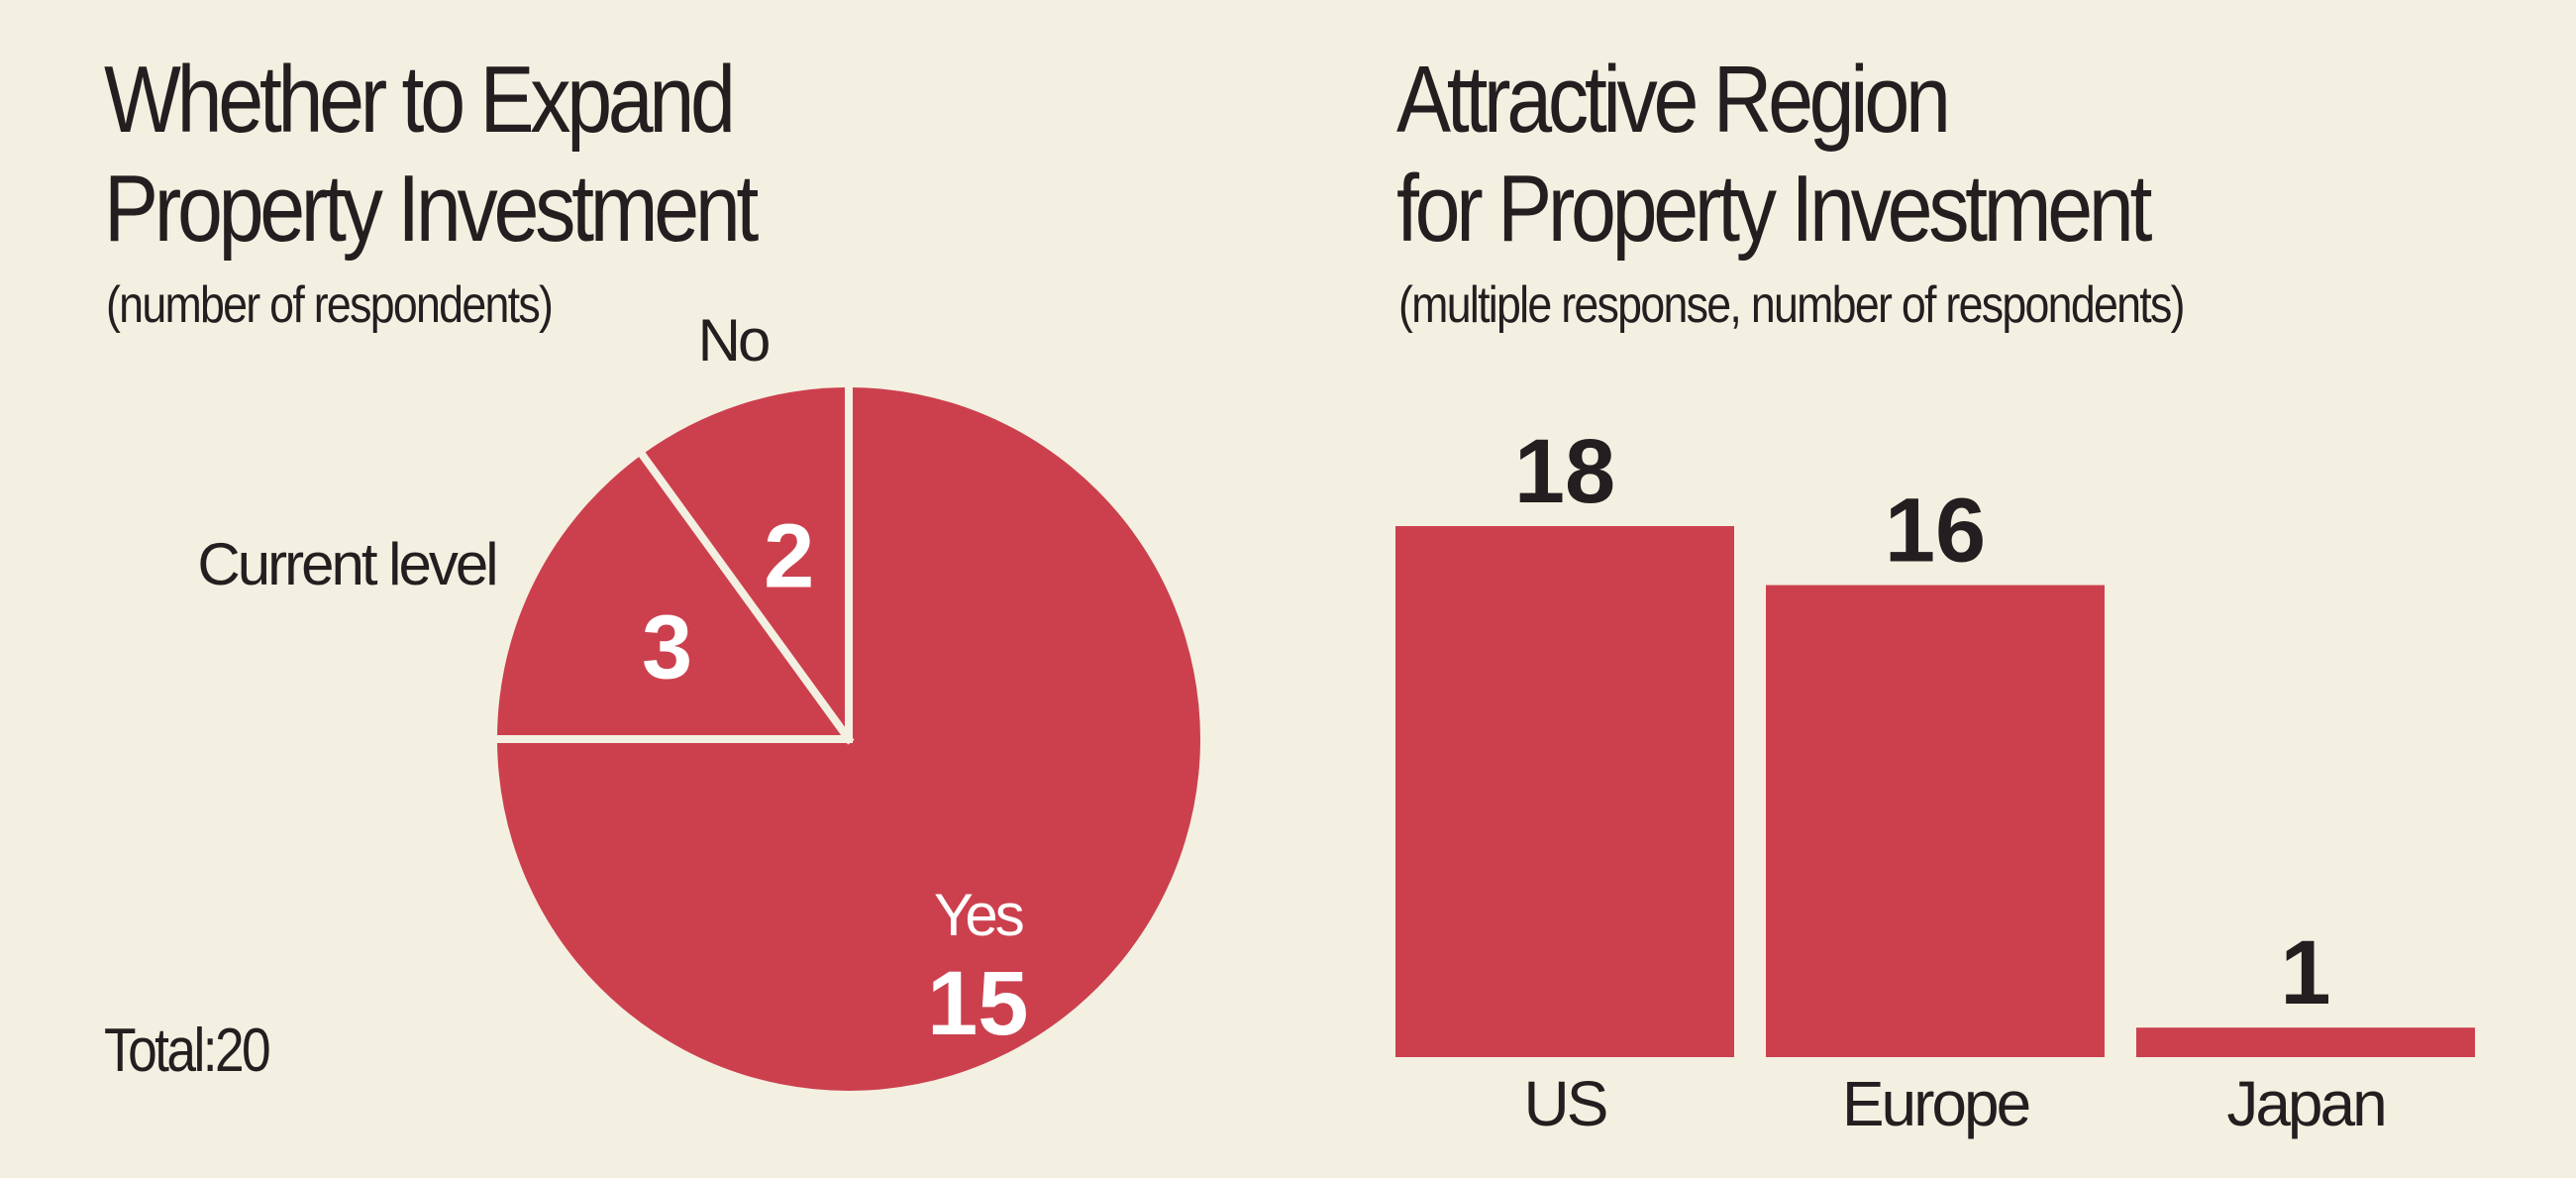 The height and width of the screenshot is (1178, 2576). I want to click on bar-value-us: 18, so click(1564, 471).